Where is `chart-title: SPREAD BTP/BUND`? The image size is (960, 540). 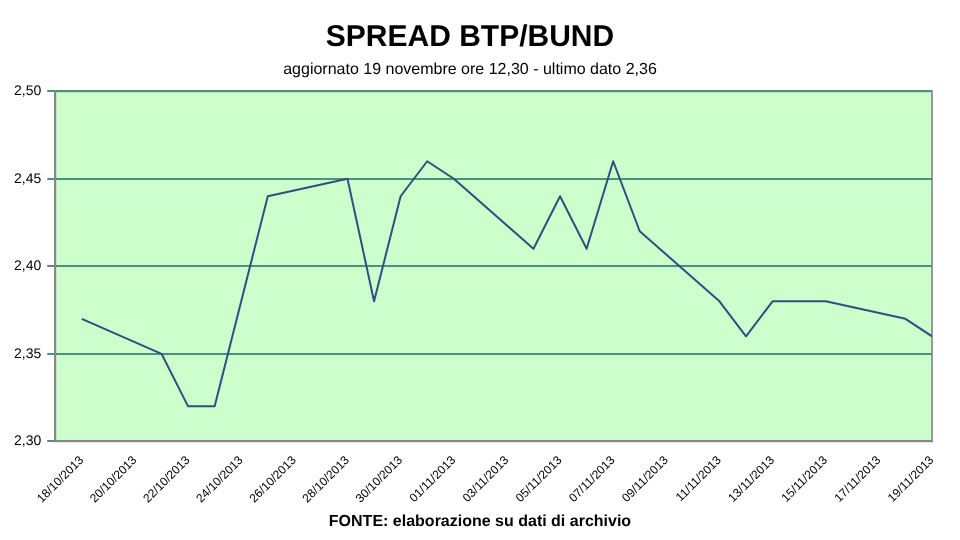 chart-title: SPREAD BTP/BUND is located at coordinates (470, 37).